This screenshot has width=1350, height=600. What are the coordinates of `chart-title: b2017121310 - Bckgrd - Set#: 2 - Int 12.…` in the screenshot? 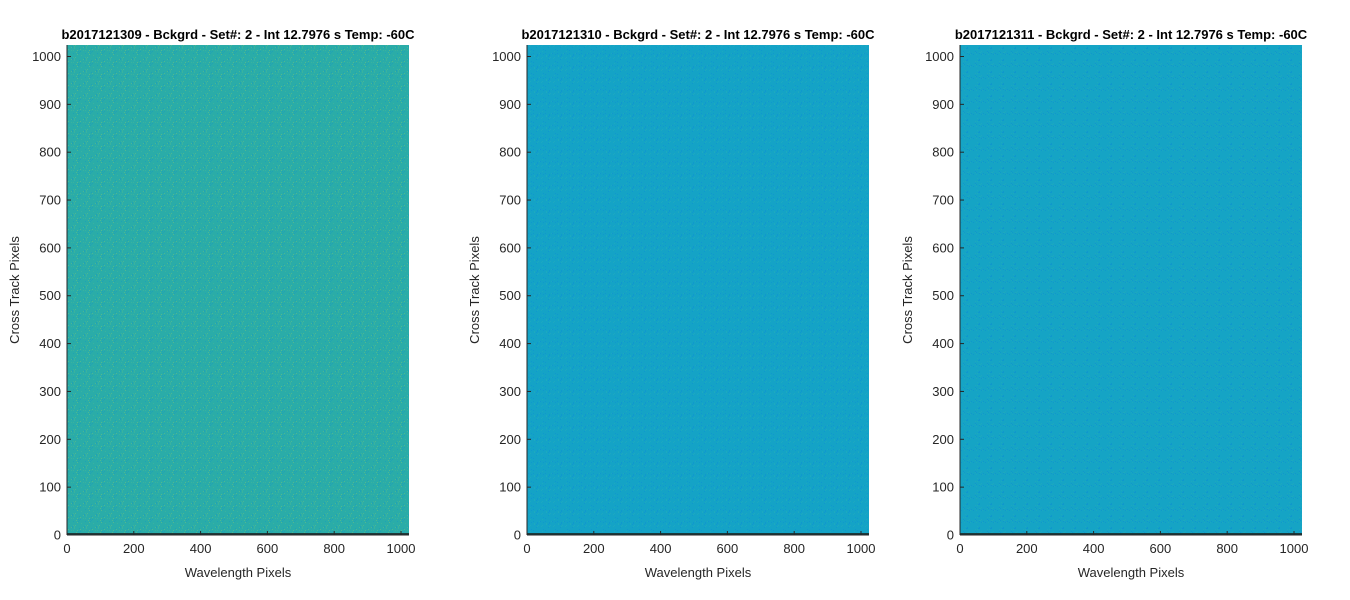 It's located at (698, 34).